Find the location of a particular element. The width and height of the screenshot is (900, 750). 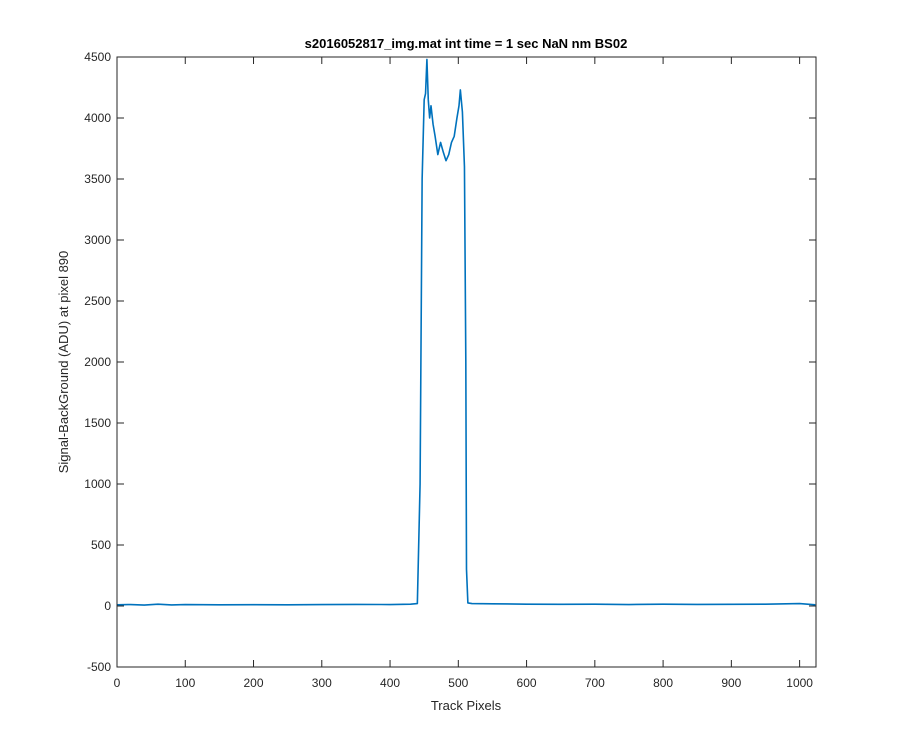

y-tick-label: 4000 is located at coordinates (97, 118).